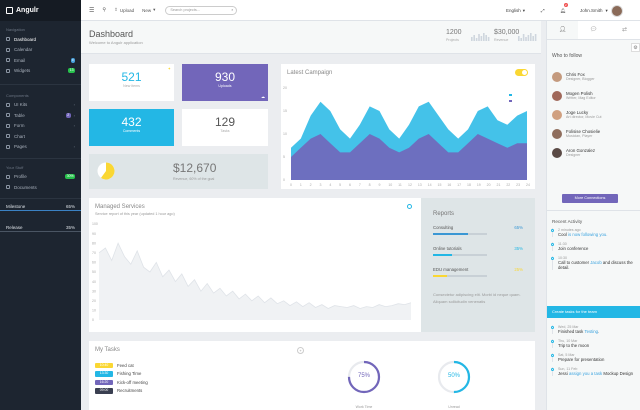 The image size is (640, 410). I want to click on svg-text: 9, so click(380, 185).